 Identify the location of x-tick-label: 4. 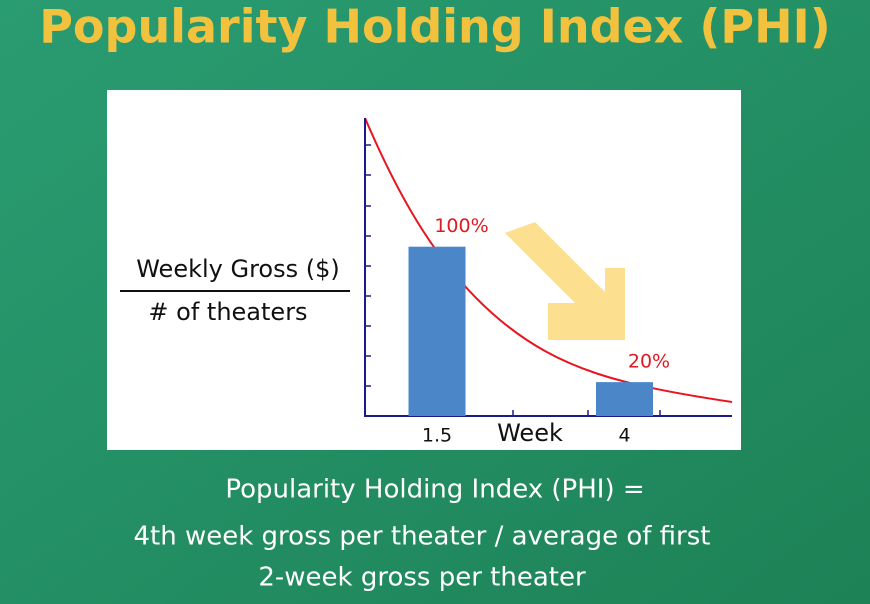
(624, 436).